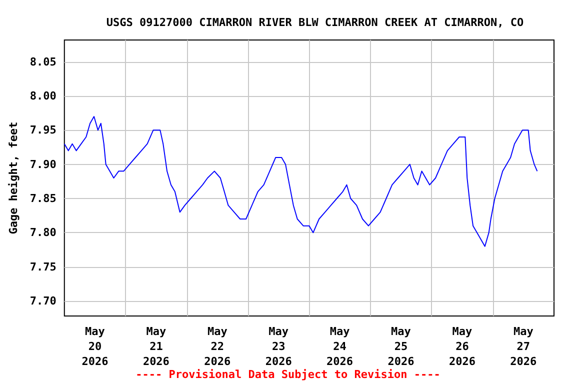 The image size is (576, 384). I want to click on y-tick-label: 7.95, so click(43, 130).